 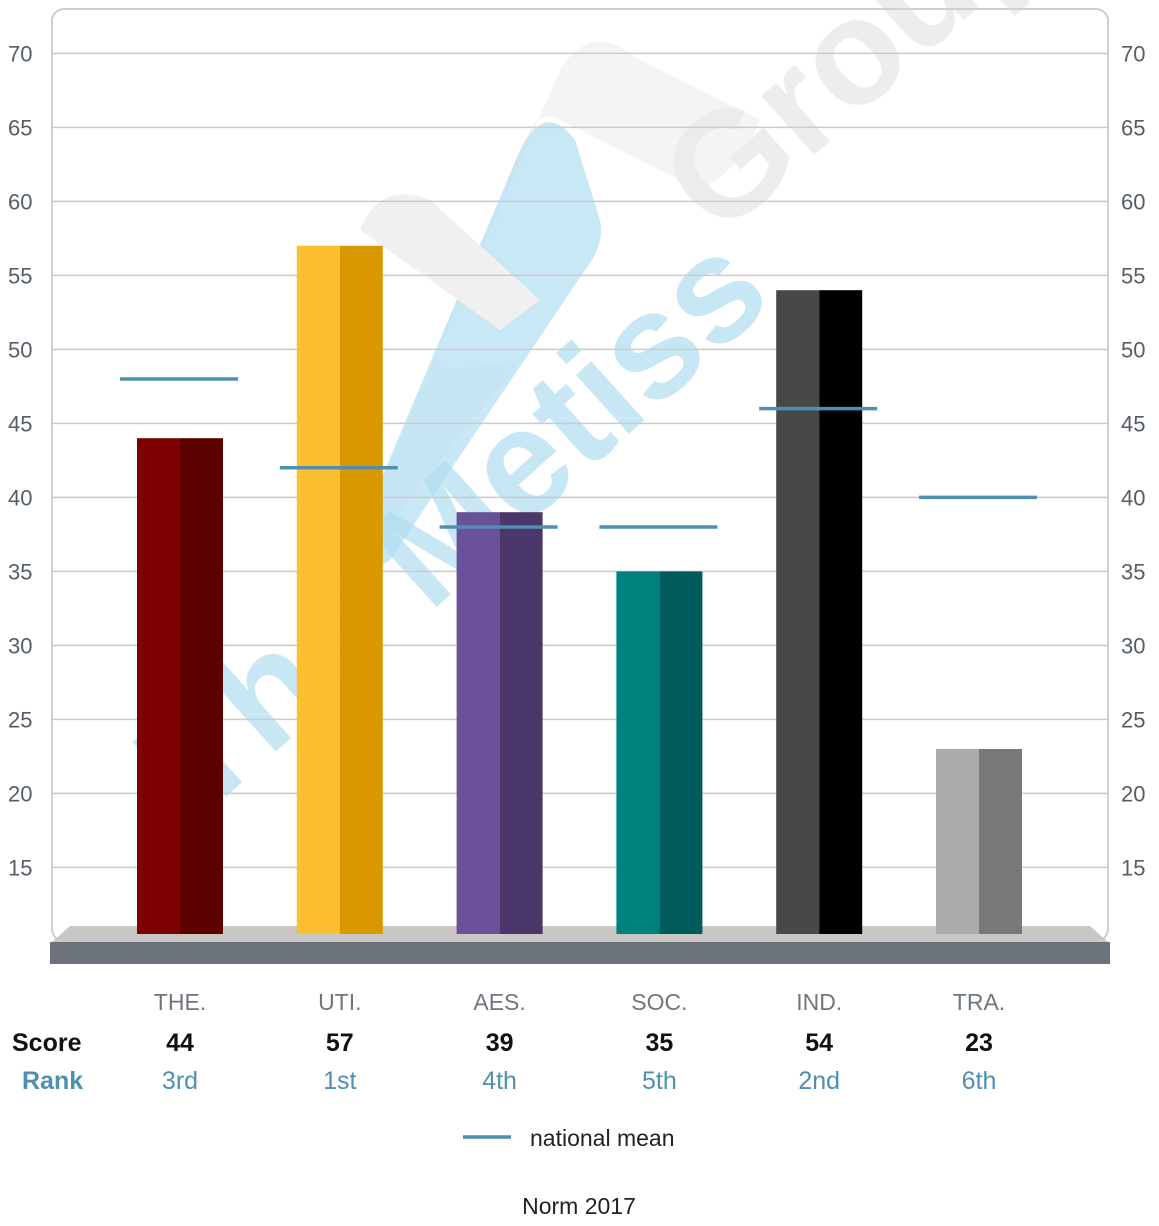 What do you see at coordinates (579, 1206) in the screenshot?
I see `footer-norm: Norm 2017` at bounding box center [579, 1206].